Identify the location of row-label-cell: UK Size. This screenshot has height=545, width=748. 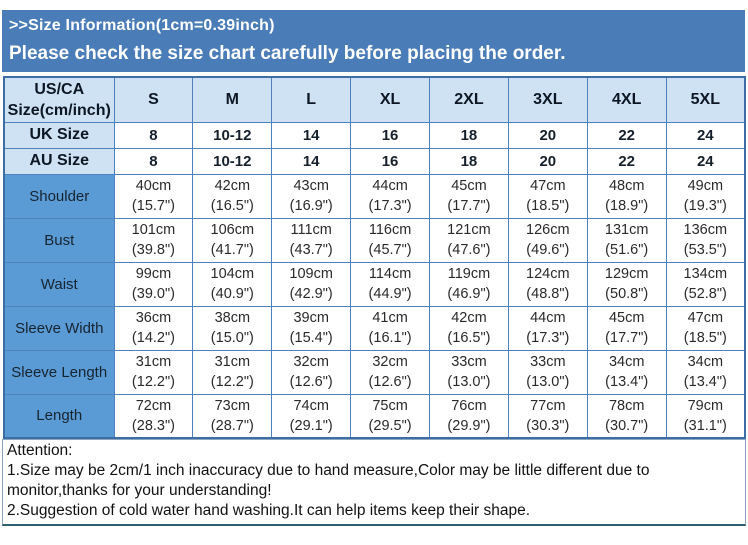
(59, 135).